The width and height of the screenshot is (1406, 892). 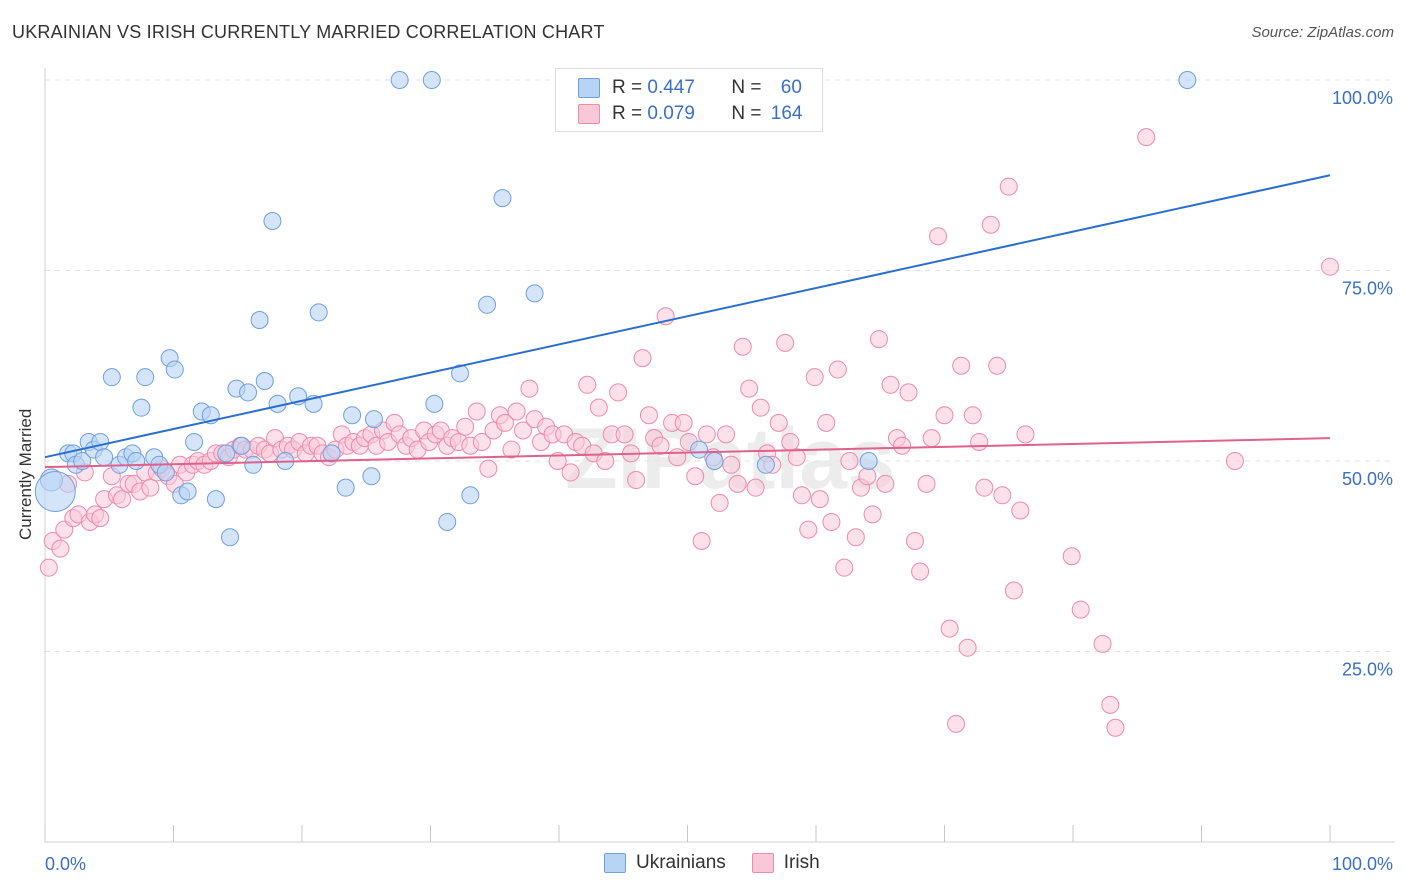 I want to click on series-legend: Ukrainians Irish, so click(x=725, y=863).